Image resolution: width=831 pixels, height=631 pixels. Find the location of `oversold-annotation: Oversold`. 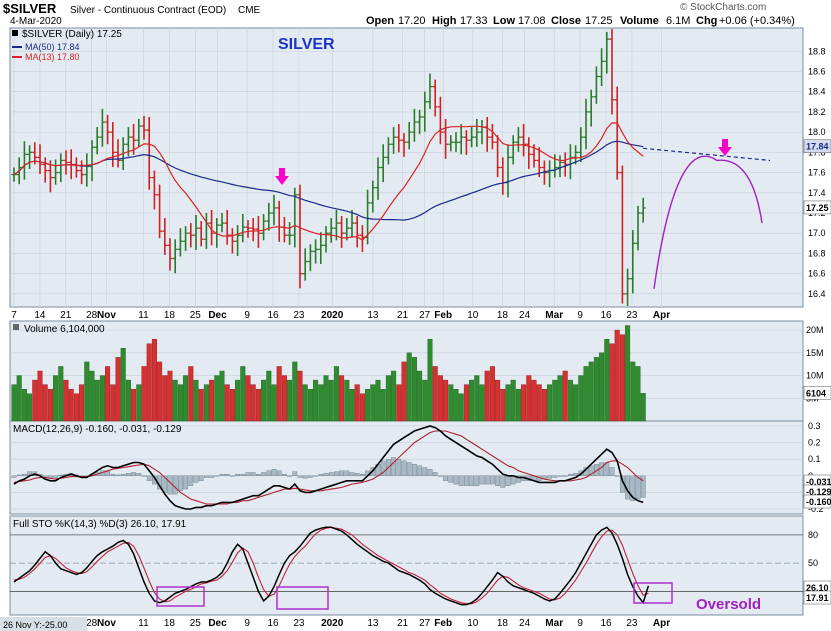

oversold-annotation: Oversold is located at coordinates (728, 604).